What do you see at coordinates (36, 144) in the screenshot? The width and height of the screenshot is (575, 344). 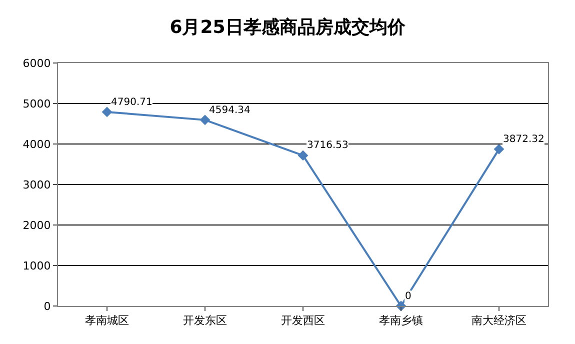 I see `y-tick-label: 4000` at bounding box center [36, 144].